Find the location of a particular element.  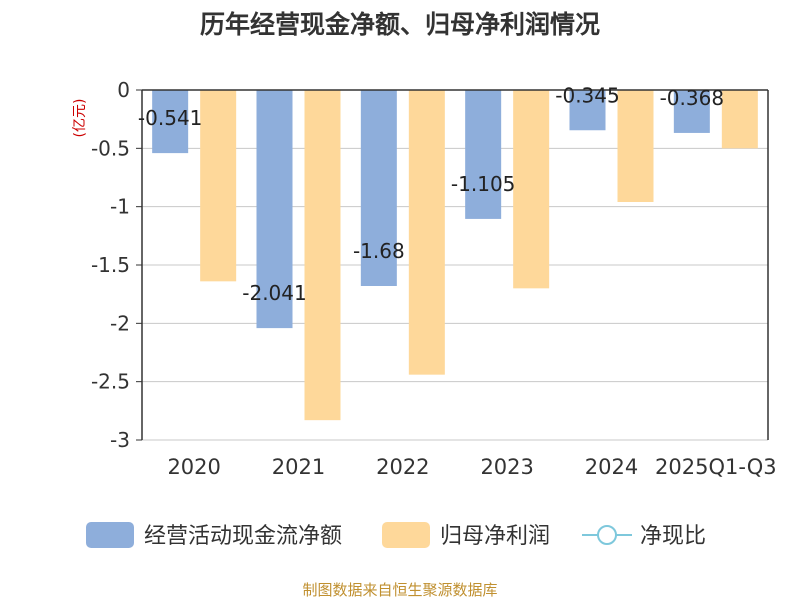

y-tick-label: -3 is located at coordinates (120, 440).